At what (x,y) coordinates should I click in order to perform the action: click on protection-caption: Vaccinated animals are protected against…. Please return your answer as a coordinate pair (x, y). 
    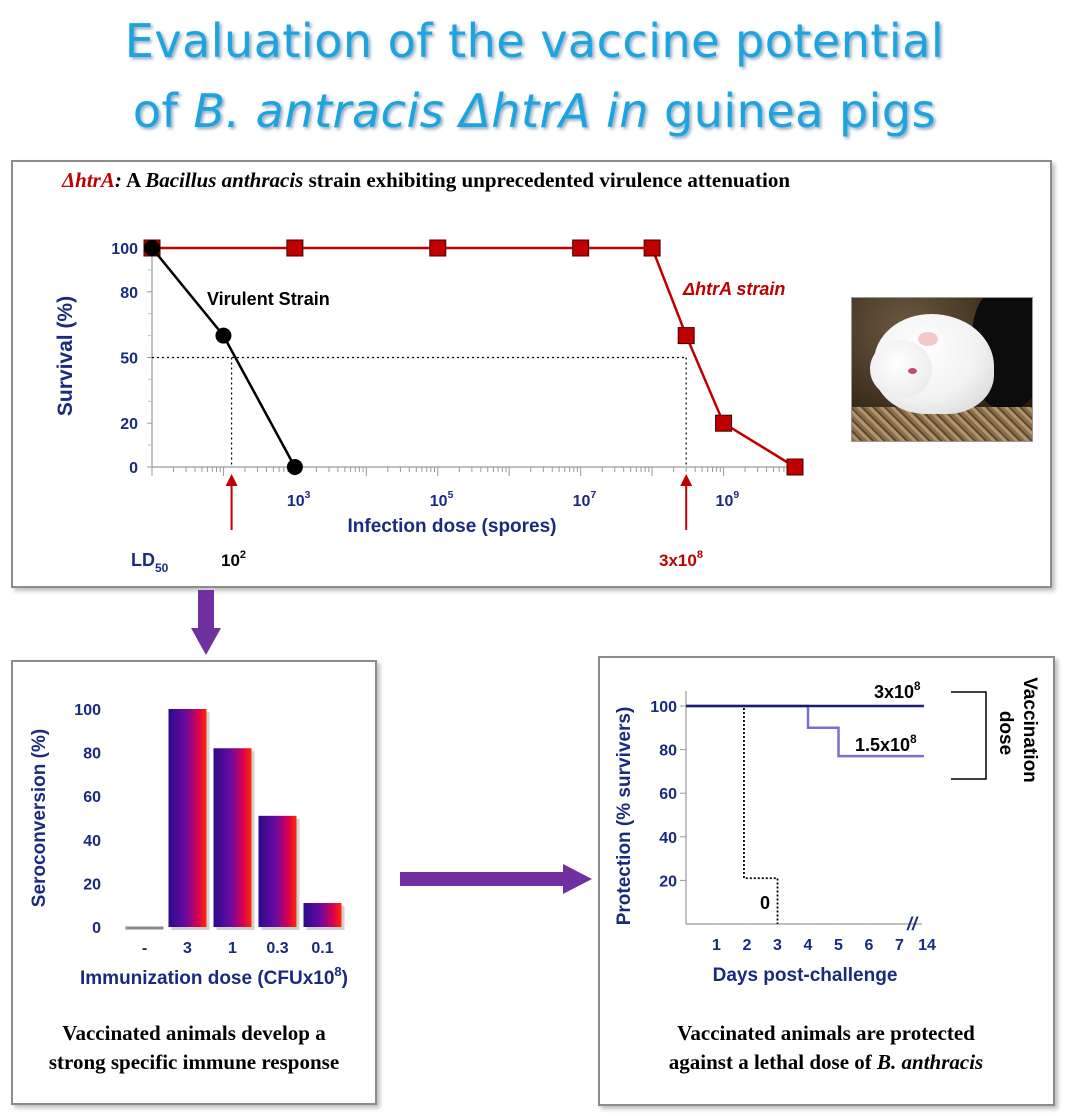
    Looking at the image, I should click on (826, 1048).